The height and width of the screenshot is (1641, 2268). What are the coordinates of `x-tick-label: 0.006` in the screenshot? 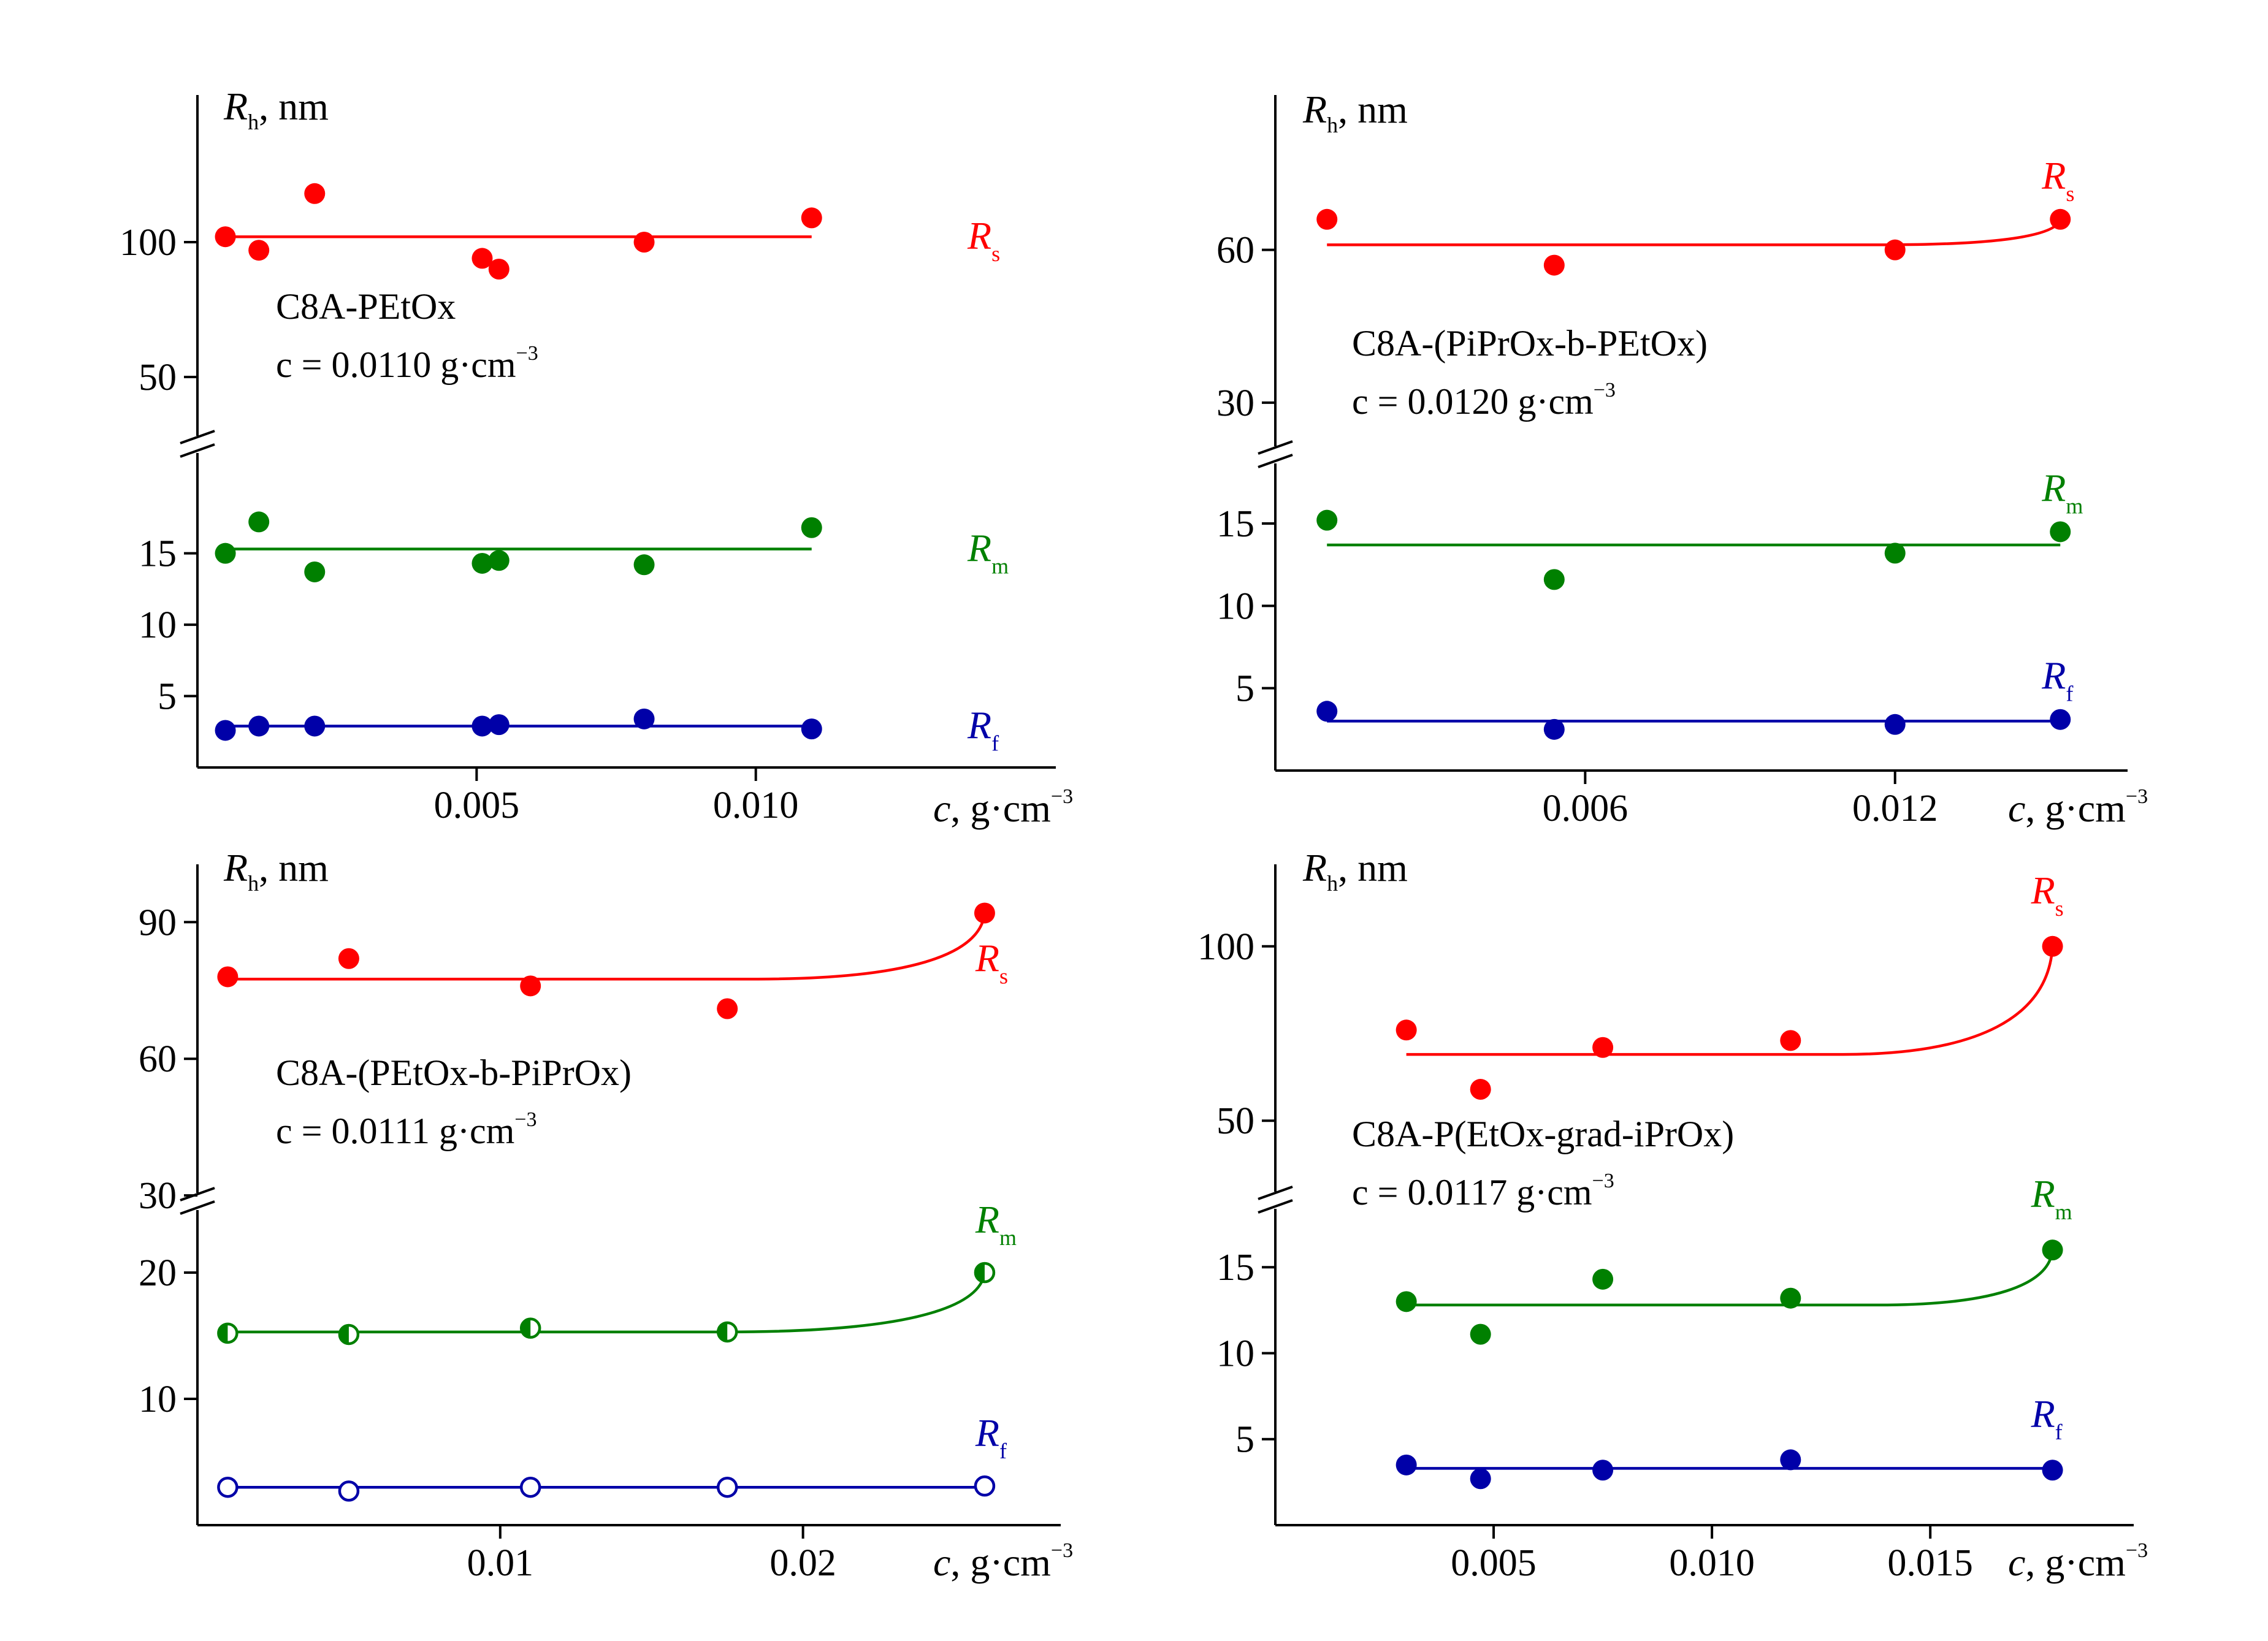 It's located at (1585, 808).